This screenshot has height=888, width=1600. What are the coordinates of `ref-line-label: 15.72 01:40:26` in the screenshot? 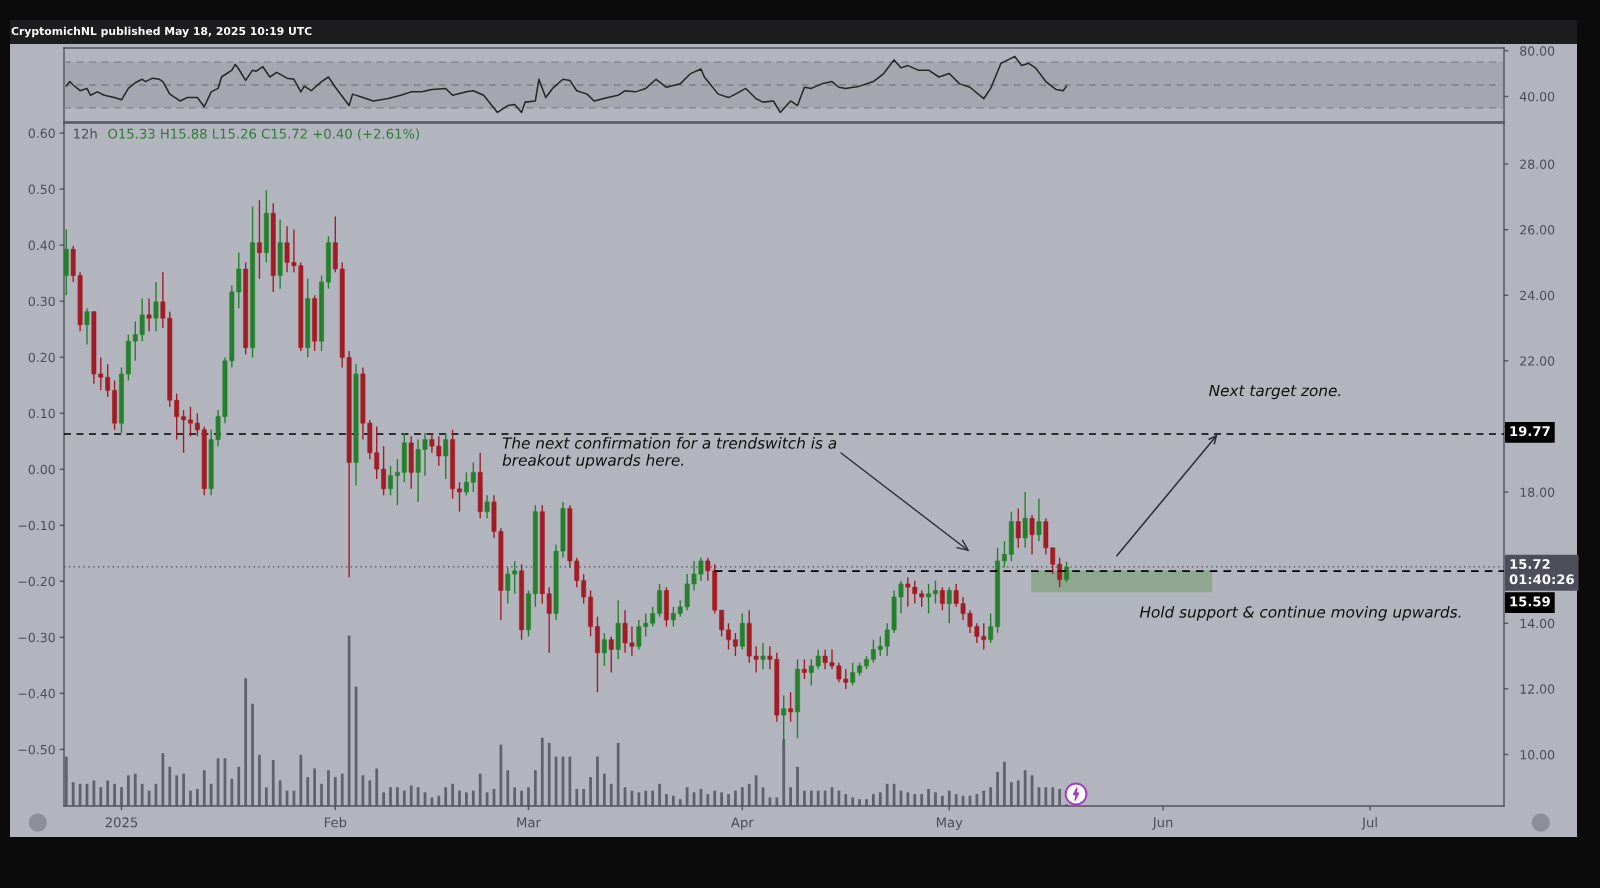 It's located at (1541, 572).